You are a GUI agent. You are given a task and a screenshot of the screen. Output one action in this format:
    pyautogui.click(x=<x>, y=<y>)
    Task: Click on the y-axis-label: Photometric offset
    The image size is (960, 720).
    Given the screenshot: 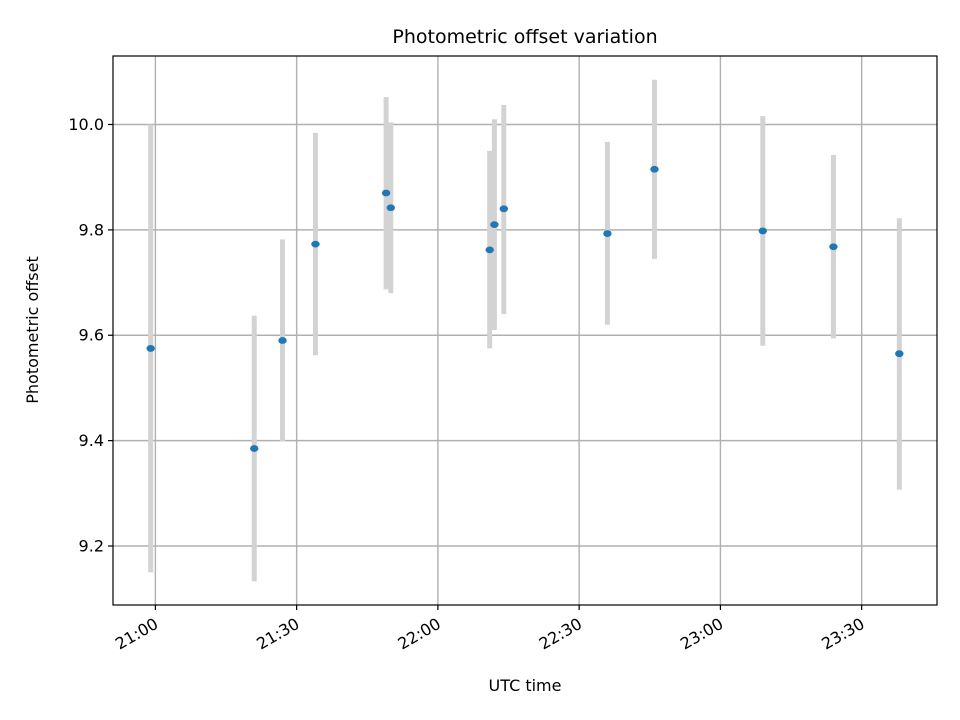 What is the action you would take?
    pyautogui.click(x=32, y=330)
    